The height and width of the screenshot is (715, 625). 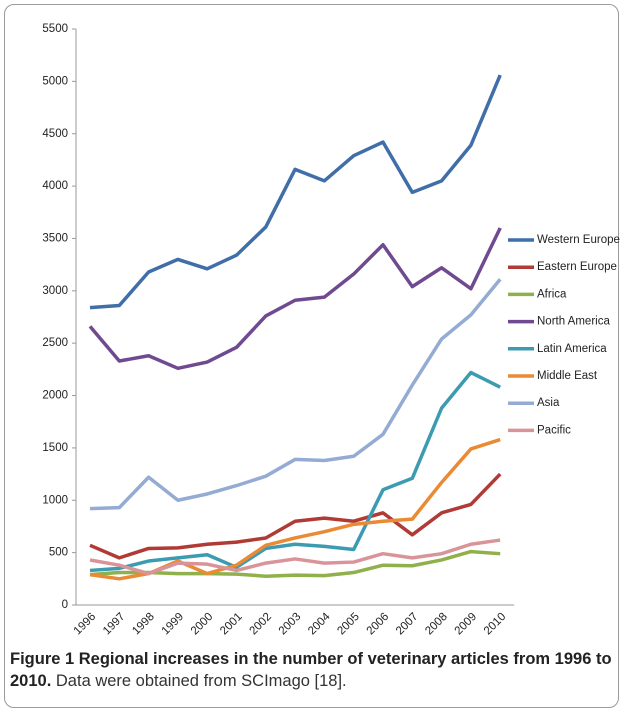 What do you see at coordinates (407, 624) in the screenshot?
I see `x-tick-label: 2007` at bounding box center [407, 624].